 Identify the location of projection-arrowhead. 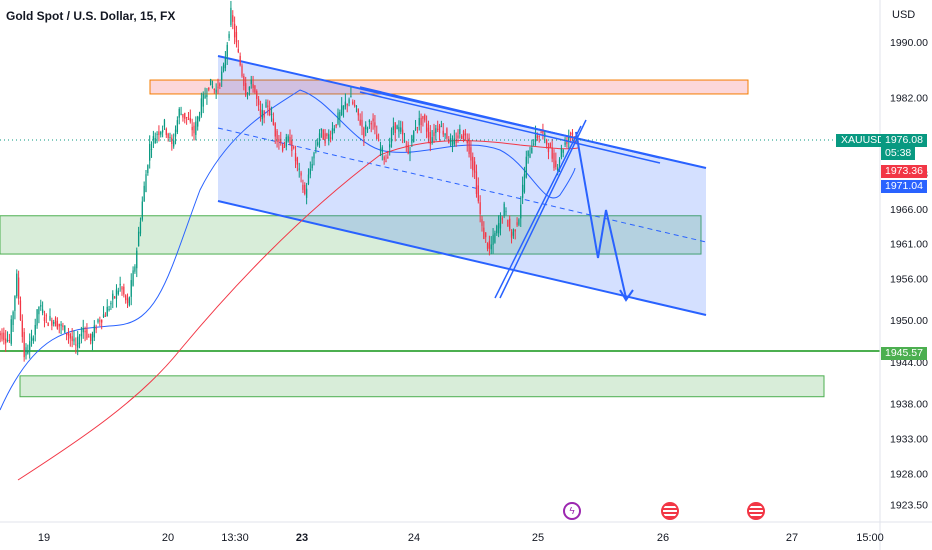
(626, 295).